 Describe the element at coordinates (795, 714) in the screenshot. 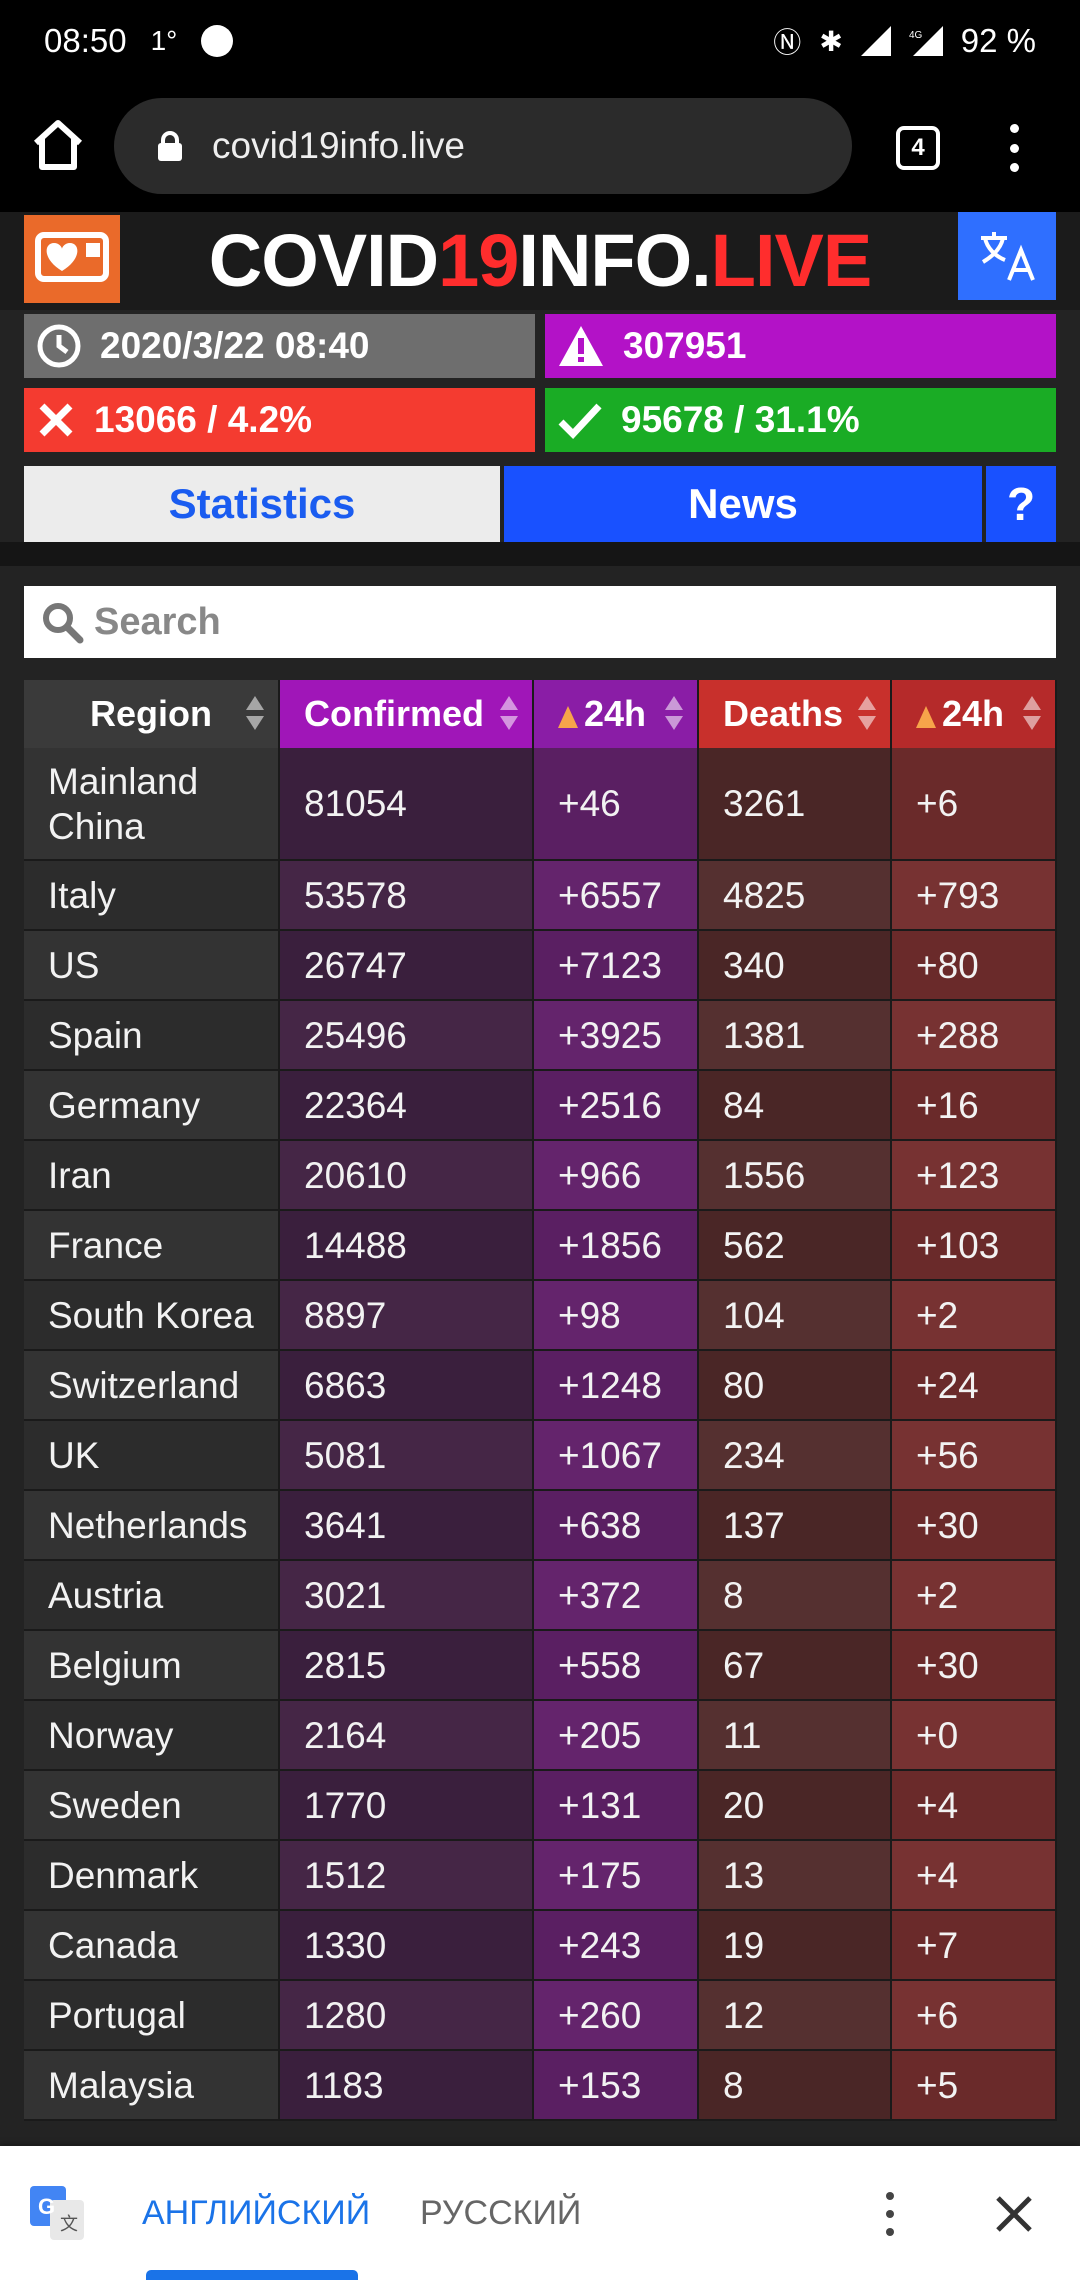

I see `column-header-deaths: Deaths` at that location.